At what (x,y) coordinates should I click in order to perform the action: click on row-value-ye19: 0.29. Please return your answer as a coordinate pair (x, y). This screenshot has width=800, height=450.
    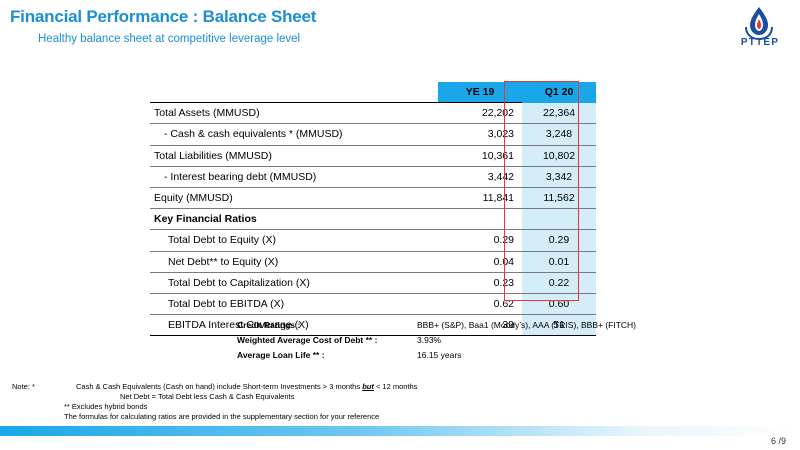
    Looking at the image, I should click on (480, 240).